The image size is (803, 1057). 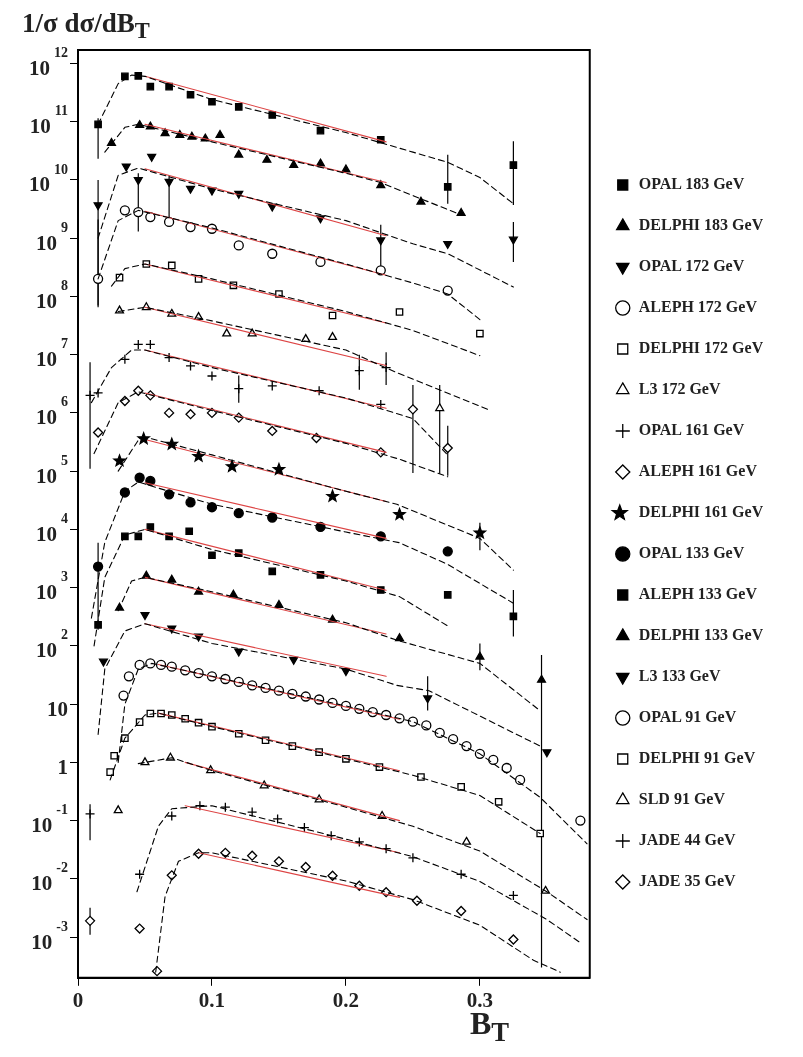 What do you see at coordinates (698, 307) in the screenshot?
I see `legend-label: ALEPH 172 GeV` at bounding box center [698, 307].